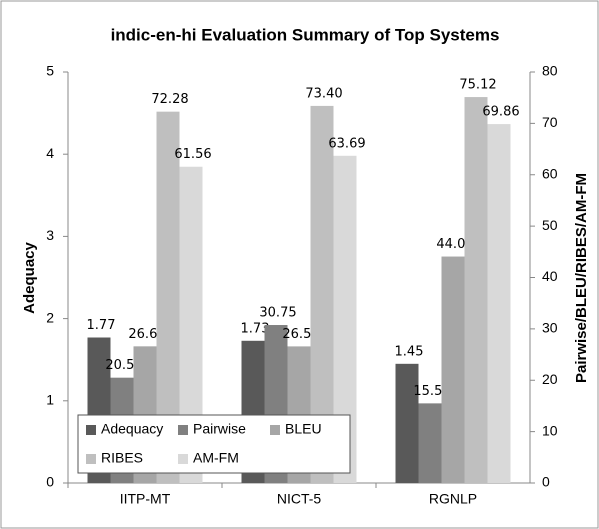 The image size is (599, 529). Describe the element at coordinates (299, 499) in the screenshot. I see `x-tick-label: NICT-5` at that location.